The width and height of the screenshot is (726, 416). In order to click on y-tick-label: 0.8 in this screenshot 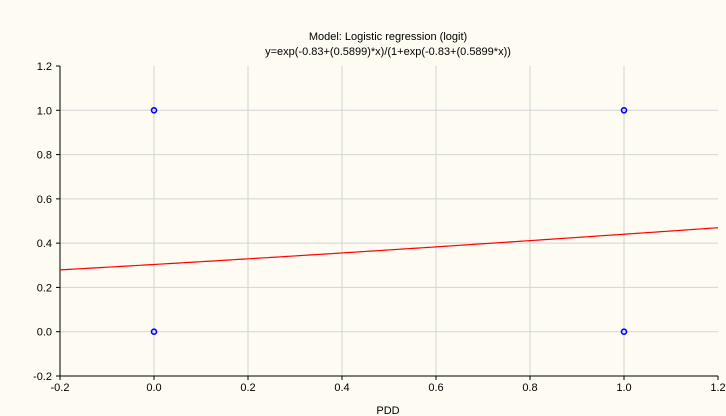, I will do `click(44, 156)`.